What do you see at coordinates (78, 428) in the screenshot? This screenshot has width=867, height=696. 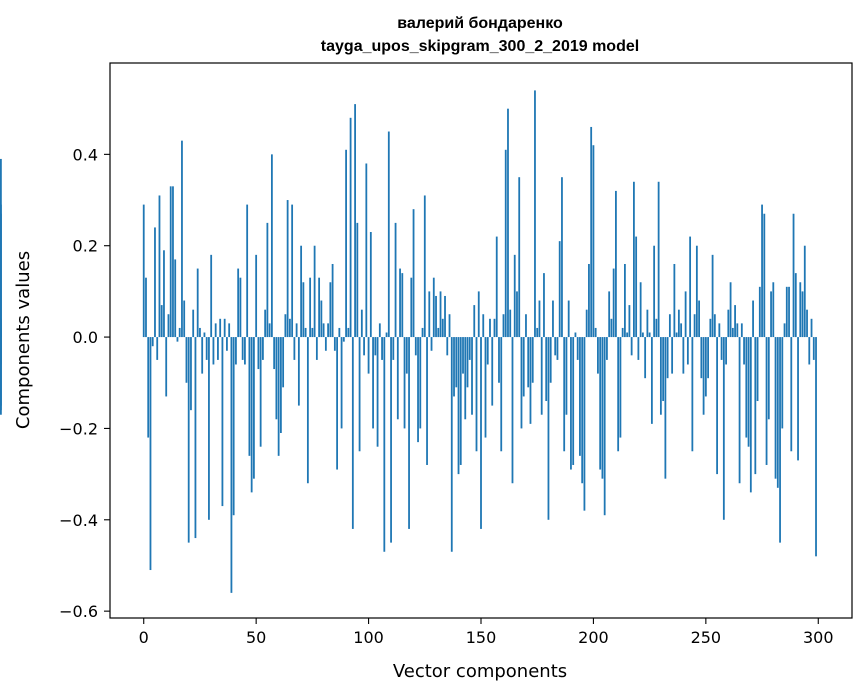 I see `y-tick-label: −0.2` at bounding box center [78, 428].